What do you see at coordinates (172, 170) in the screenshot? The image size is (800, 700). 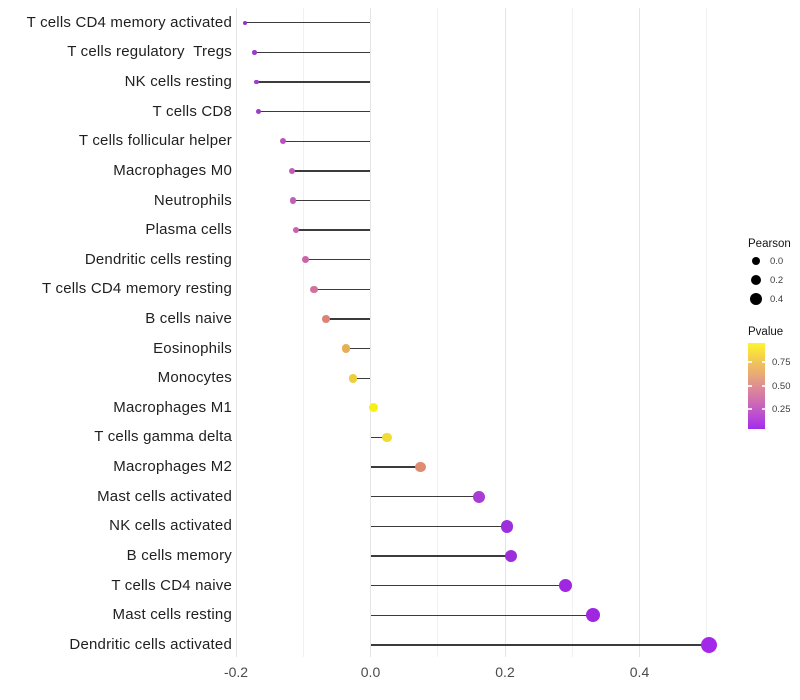 I see `y-axis-category-label: Macrophages M0` at bounding box center [172, 170].